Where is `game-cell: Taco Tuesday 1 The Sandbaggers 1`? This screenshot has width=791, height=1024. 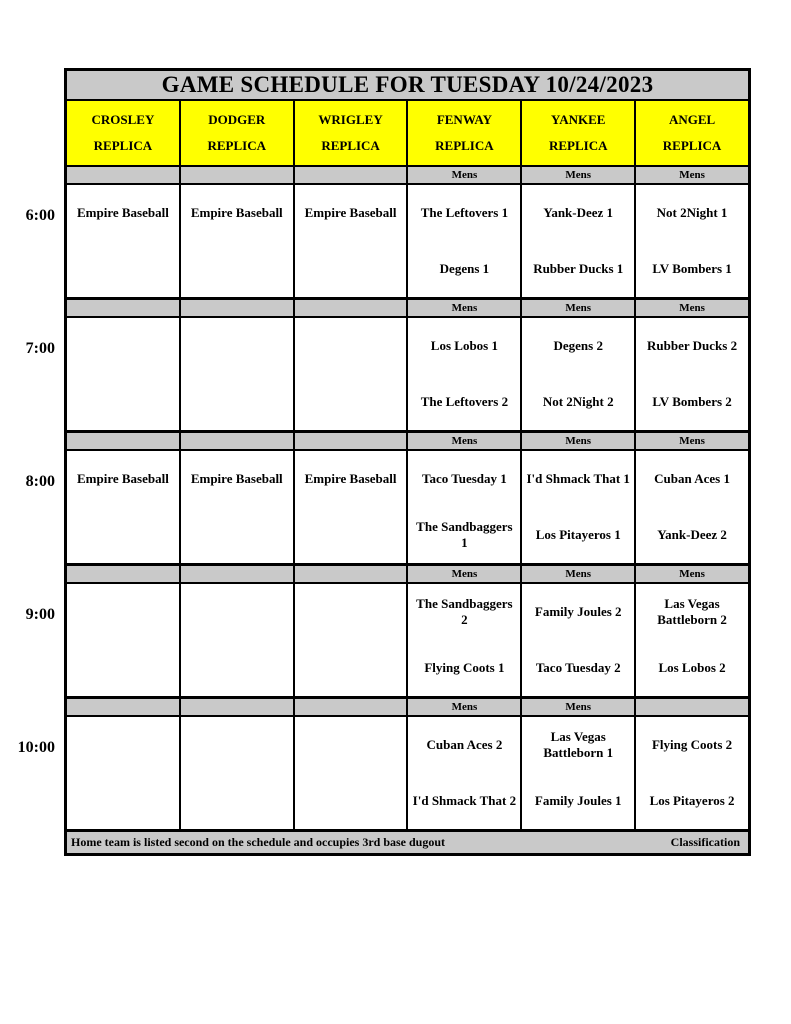 game-cell: Taco Tuesday 1 The Sandbaggers 1 is located at coordinates (465, 507).